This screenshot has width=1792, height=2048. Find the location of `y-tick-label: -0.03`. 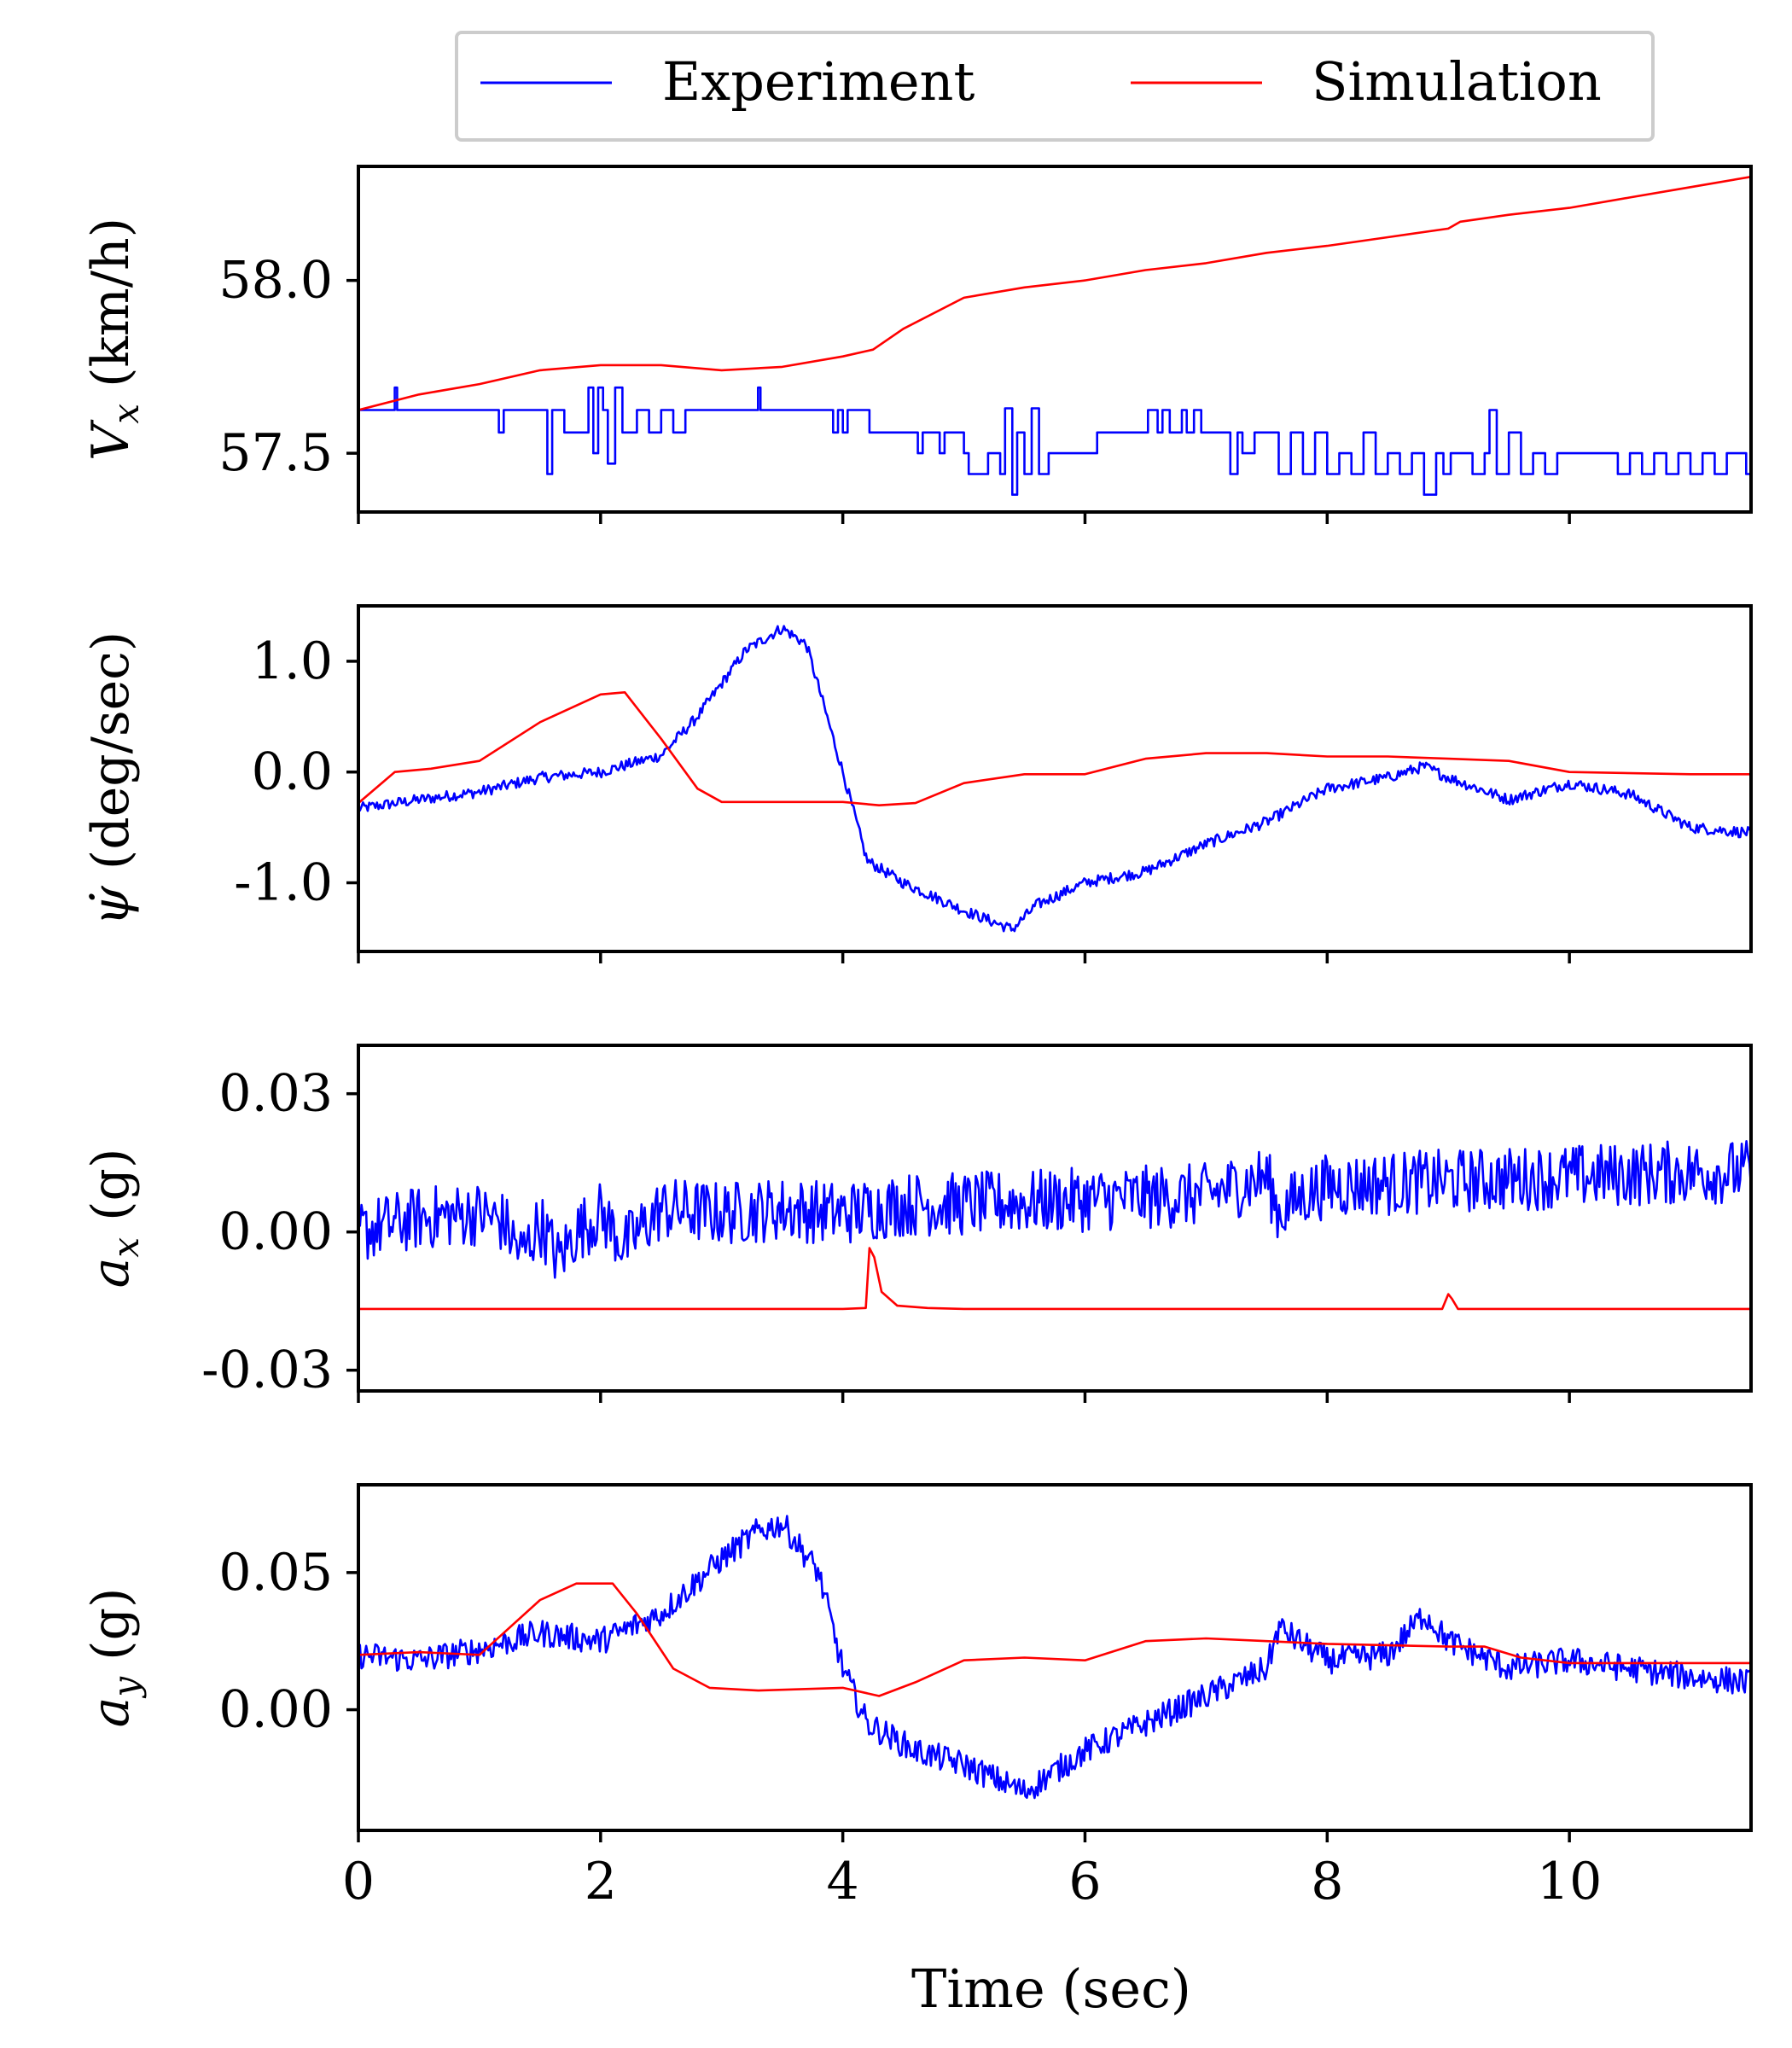

y-tick-label: -0.03 is located at coordinates (267, 1370).